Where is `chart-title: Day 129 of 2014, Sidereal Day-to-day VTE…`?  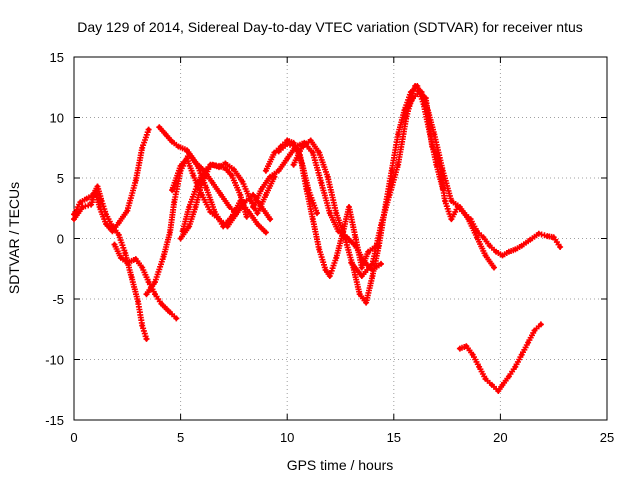
chart-title: Day 129 of 2014, Sidereal Day-to-day VTE… is located at coordinates (330, 27).